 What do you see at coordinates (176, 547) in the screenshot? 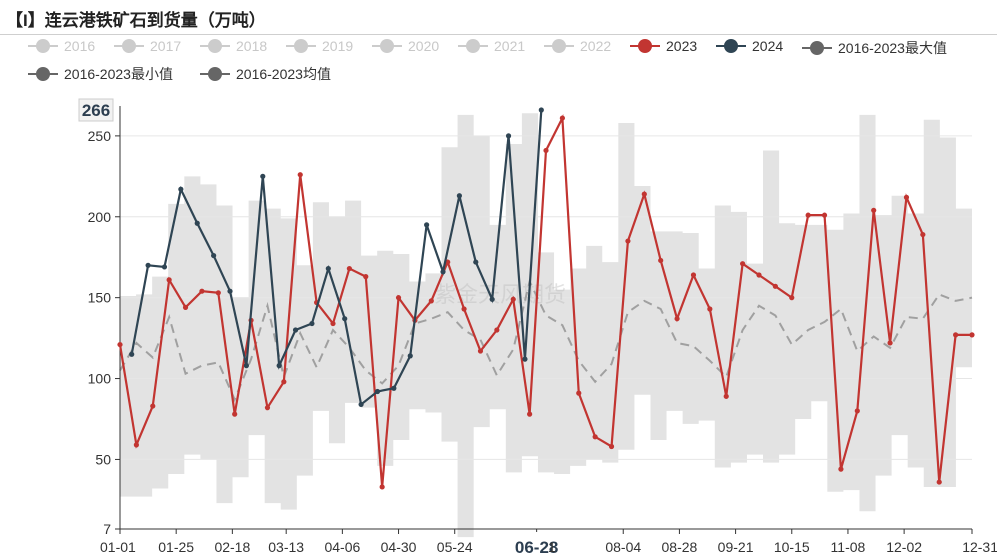
I see `x-tick-label: 01-25` at bounding box center [176, 547].